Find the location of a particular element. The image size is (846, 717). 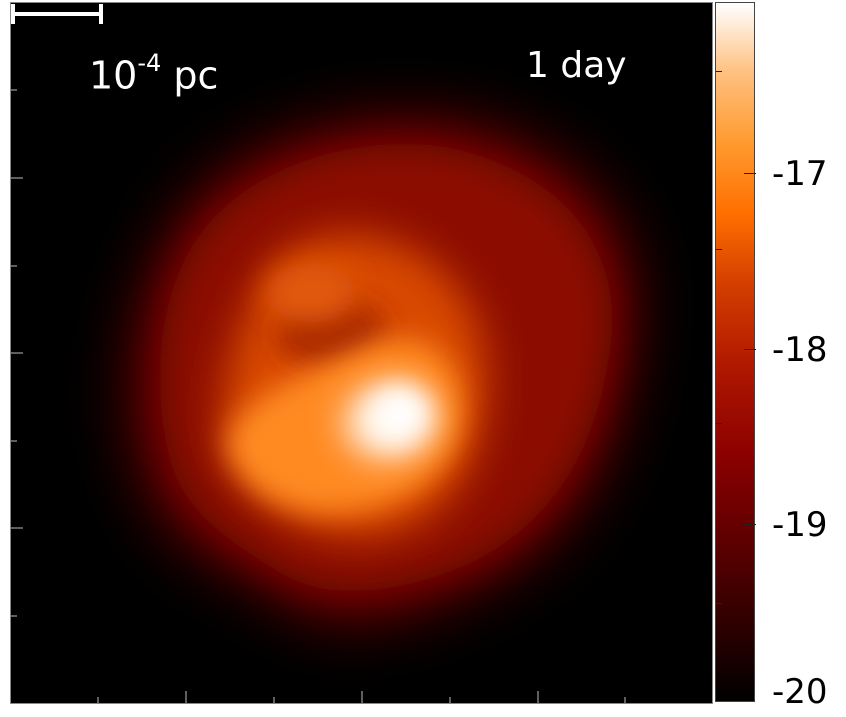

scale-bar is located at coordinates (57, 14).